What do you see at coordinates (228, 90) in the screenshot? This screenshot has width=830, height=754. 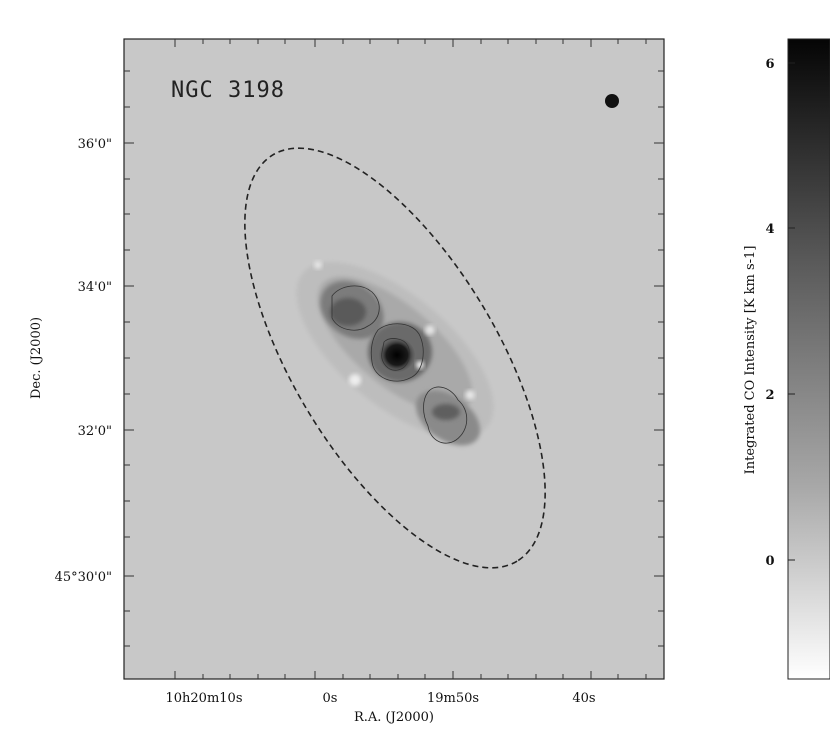 I see `object-name: NGC 3198` at bounding box center [228, 90].